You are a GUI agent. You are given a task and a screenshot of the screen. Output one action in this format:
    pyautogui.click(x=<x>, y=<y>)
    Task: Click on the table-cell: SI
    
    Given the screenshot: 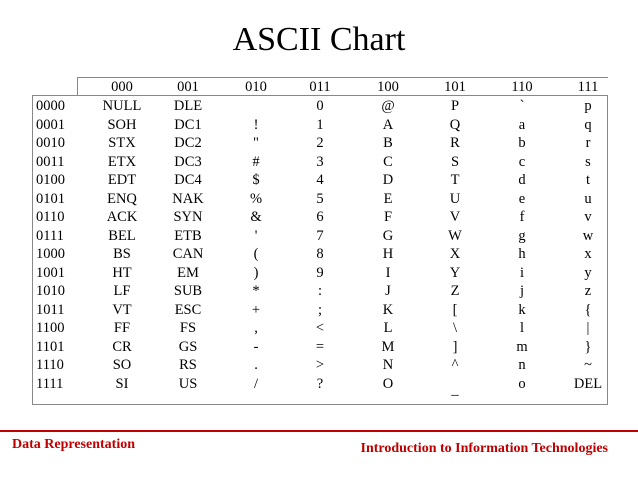 What is the action you would take?
    pyautogui.click(x=122, y=383)
    